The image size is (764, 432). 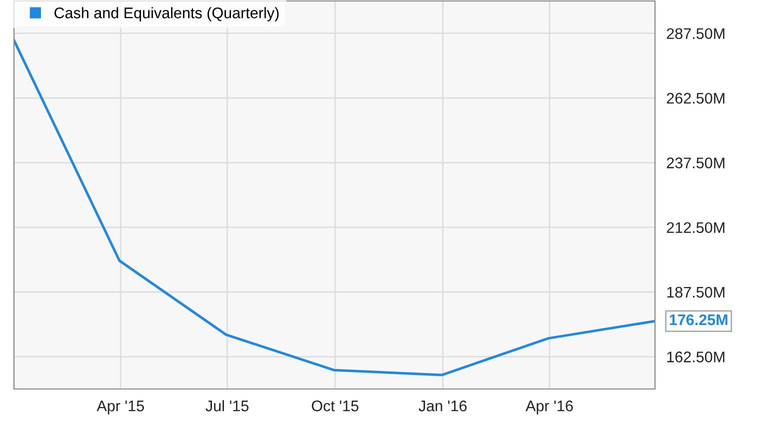 What do you see at coordinates (695, 163) in the screenshot?
I see `y-tick-label: 237.50M` at bounding box center [695, 163].